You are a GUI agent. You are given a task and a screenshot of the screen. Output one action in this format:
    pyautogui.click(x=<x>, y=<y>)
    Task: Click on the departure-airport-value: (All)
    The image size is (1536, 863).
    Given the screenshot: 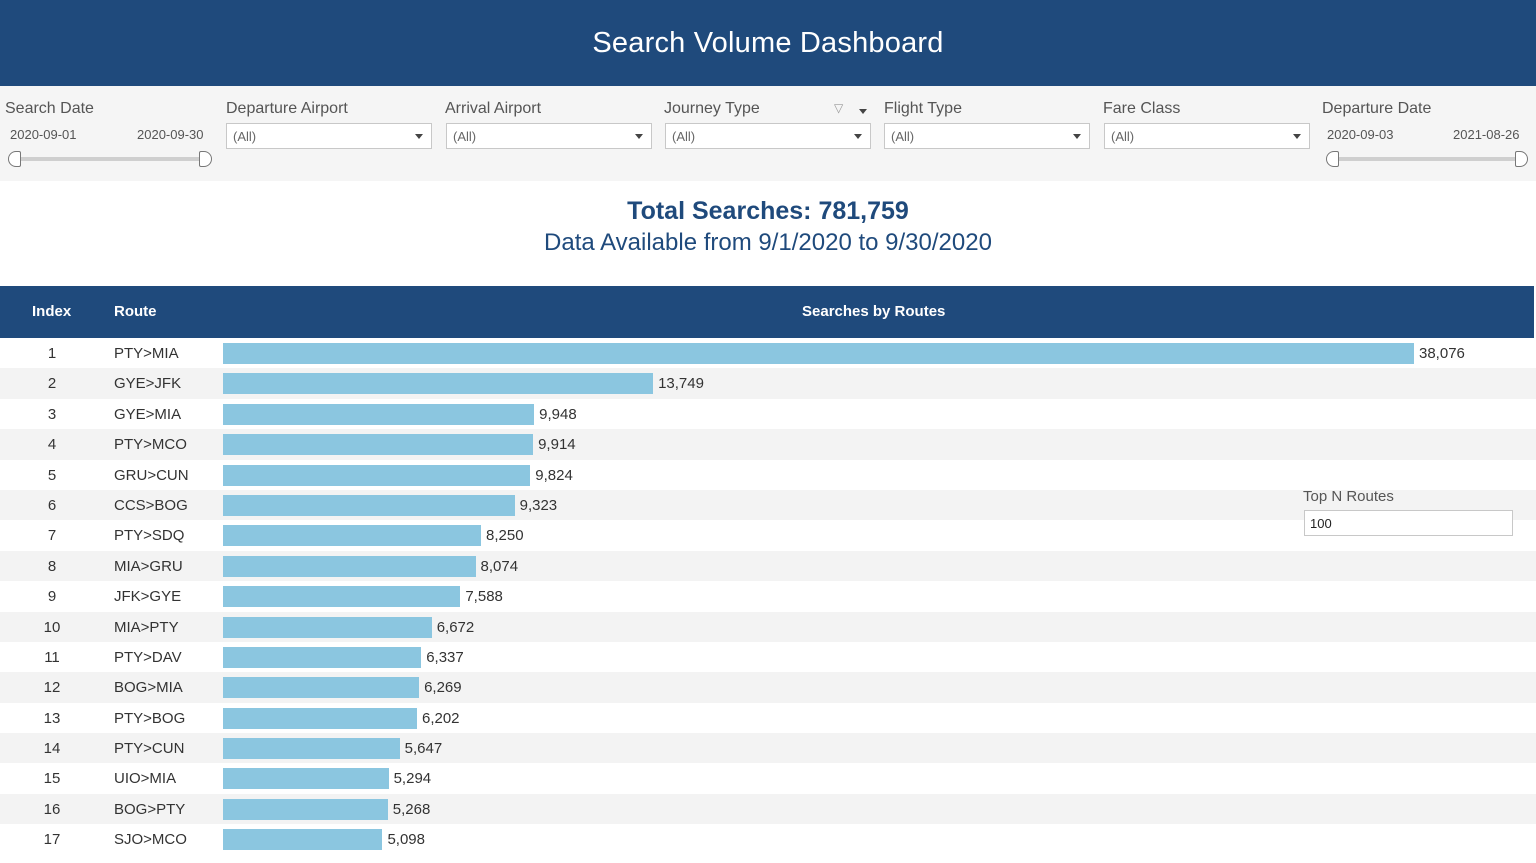 What is the action you would take?
    pyautogui.click(x=245, y=136)
    